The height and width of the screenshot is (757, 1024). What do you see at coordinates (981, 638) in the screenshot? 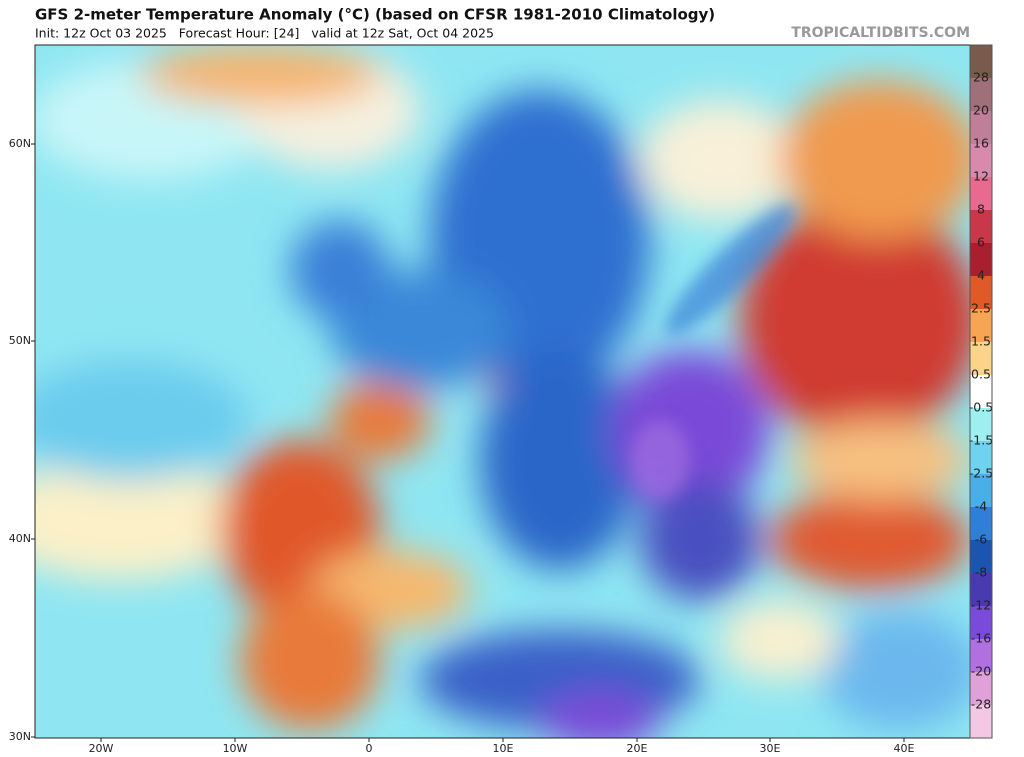
I see `colorbar-label: -16` at bounding box center [981, 638].